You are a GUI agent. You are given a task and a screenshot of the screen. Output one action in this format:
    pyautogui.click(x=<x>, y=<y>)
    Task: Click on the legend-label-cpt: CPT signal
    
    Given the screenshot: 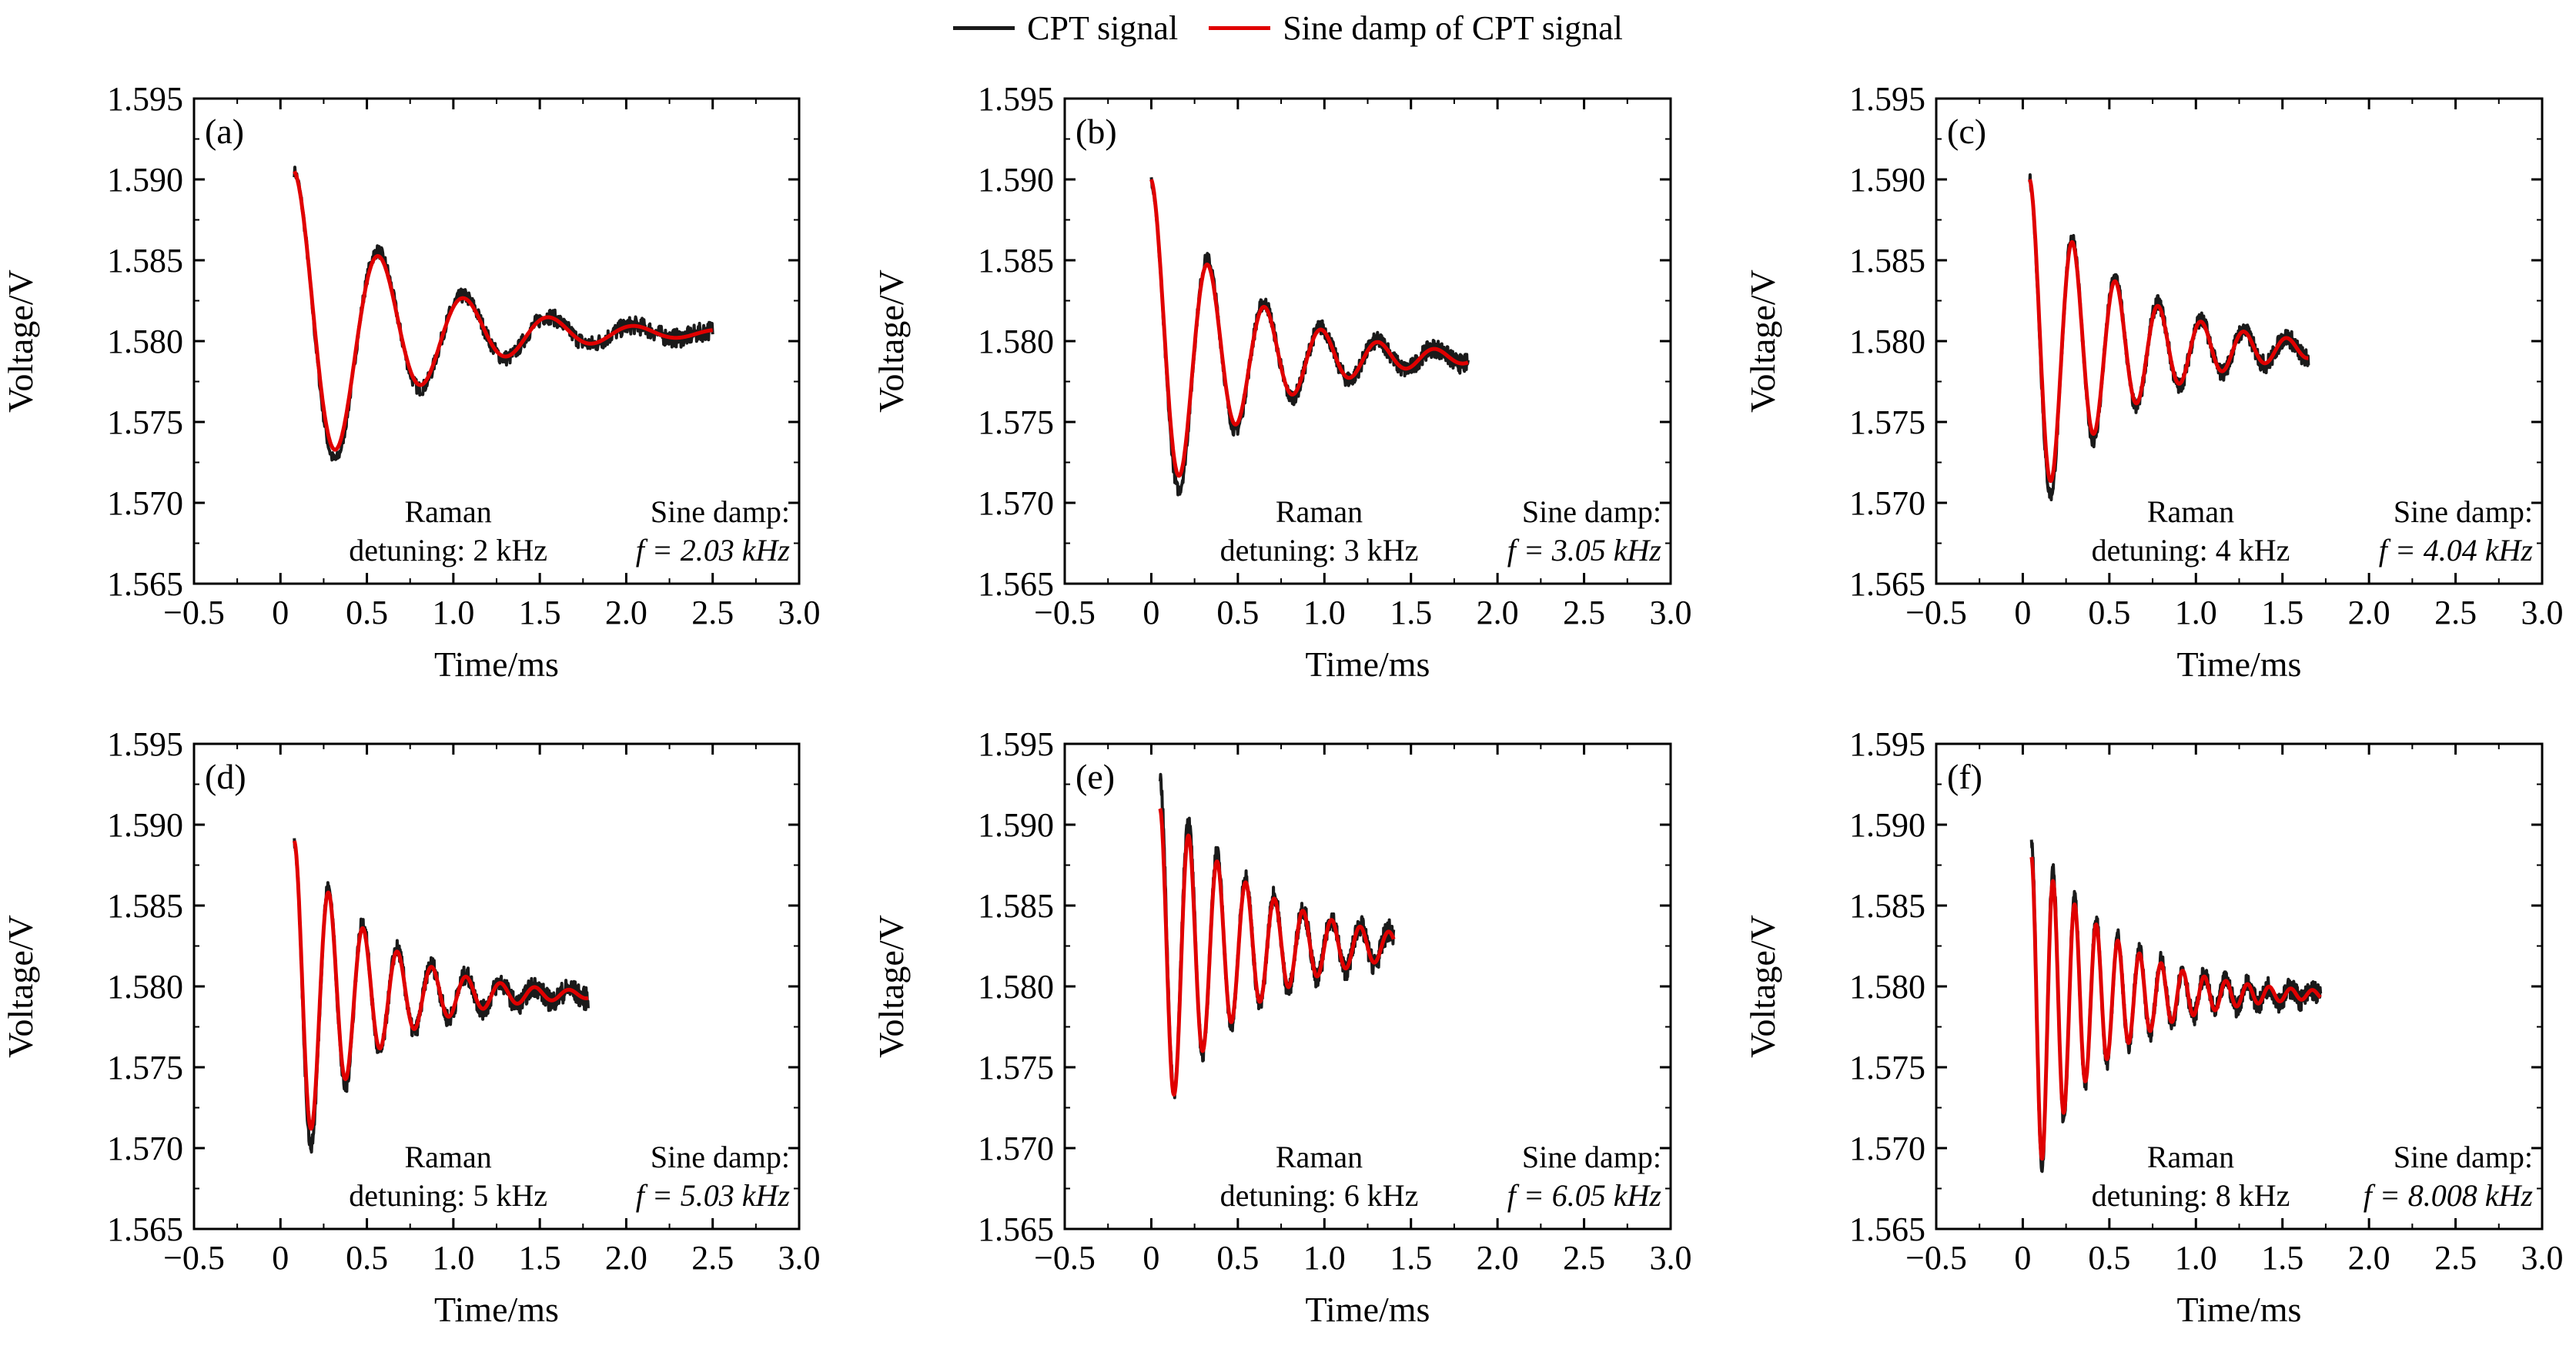 What is the action you would take?
    pyautogui.click(x=1103, y=28)
    